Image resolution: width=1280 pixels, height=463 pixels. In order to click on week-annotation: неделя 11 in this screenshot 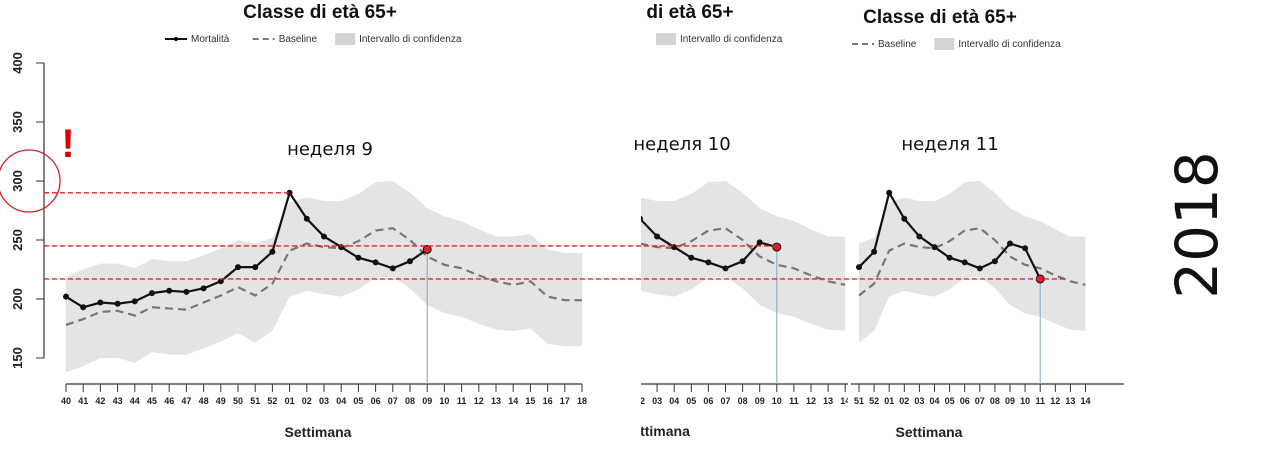, I will do `click(949, 144)`.